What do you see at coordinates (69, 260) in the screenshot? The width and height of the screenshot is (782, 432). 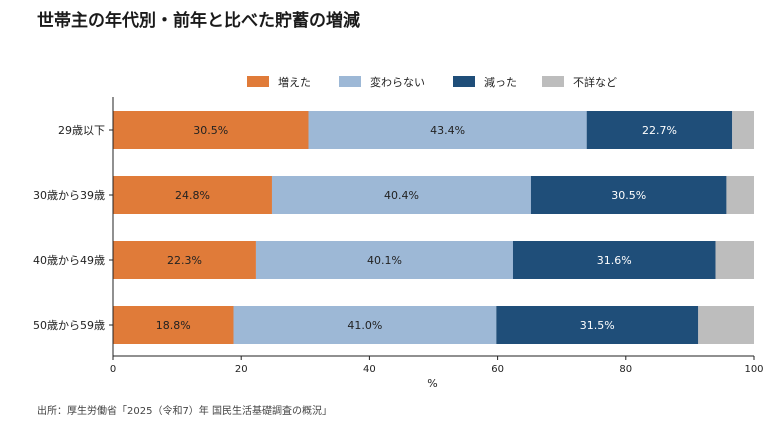 I see `category-label: 40歳から49歳` at bounding box center [69, 260].